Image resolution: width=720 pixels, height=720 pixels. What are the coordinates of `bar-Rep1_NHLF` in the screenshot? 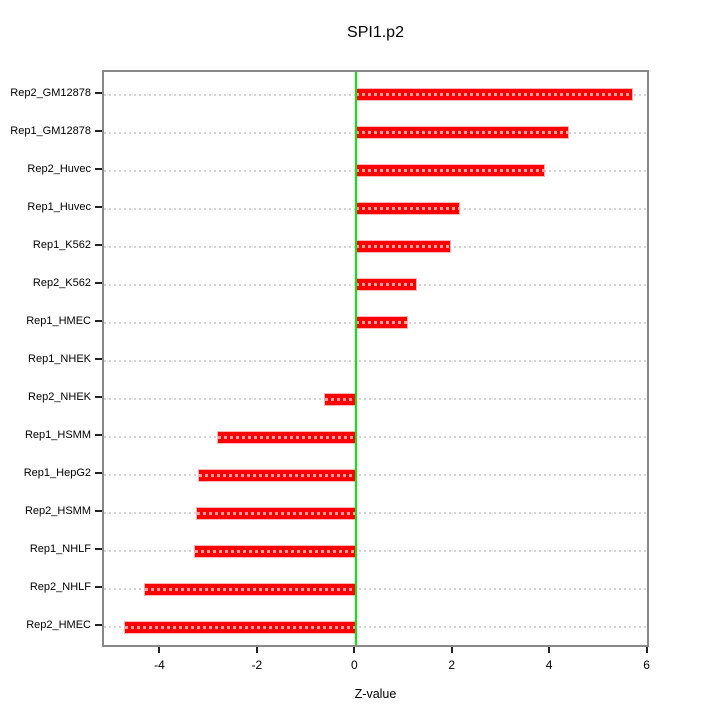 It's located at (275, 551).